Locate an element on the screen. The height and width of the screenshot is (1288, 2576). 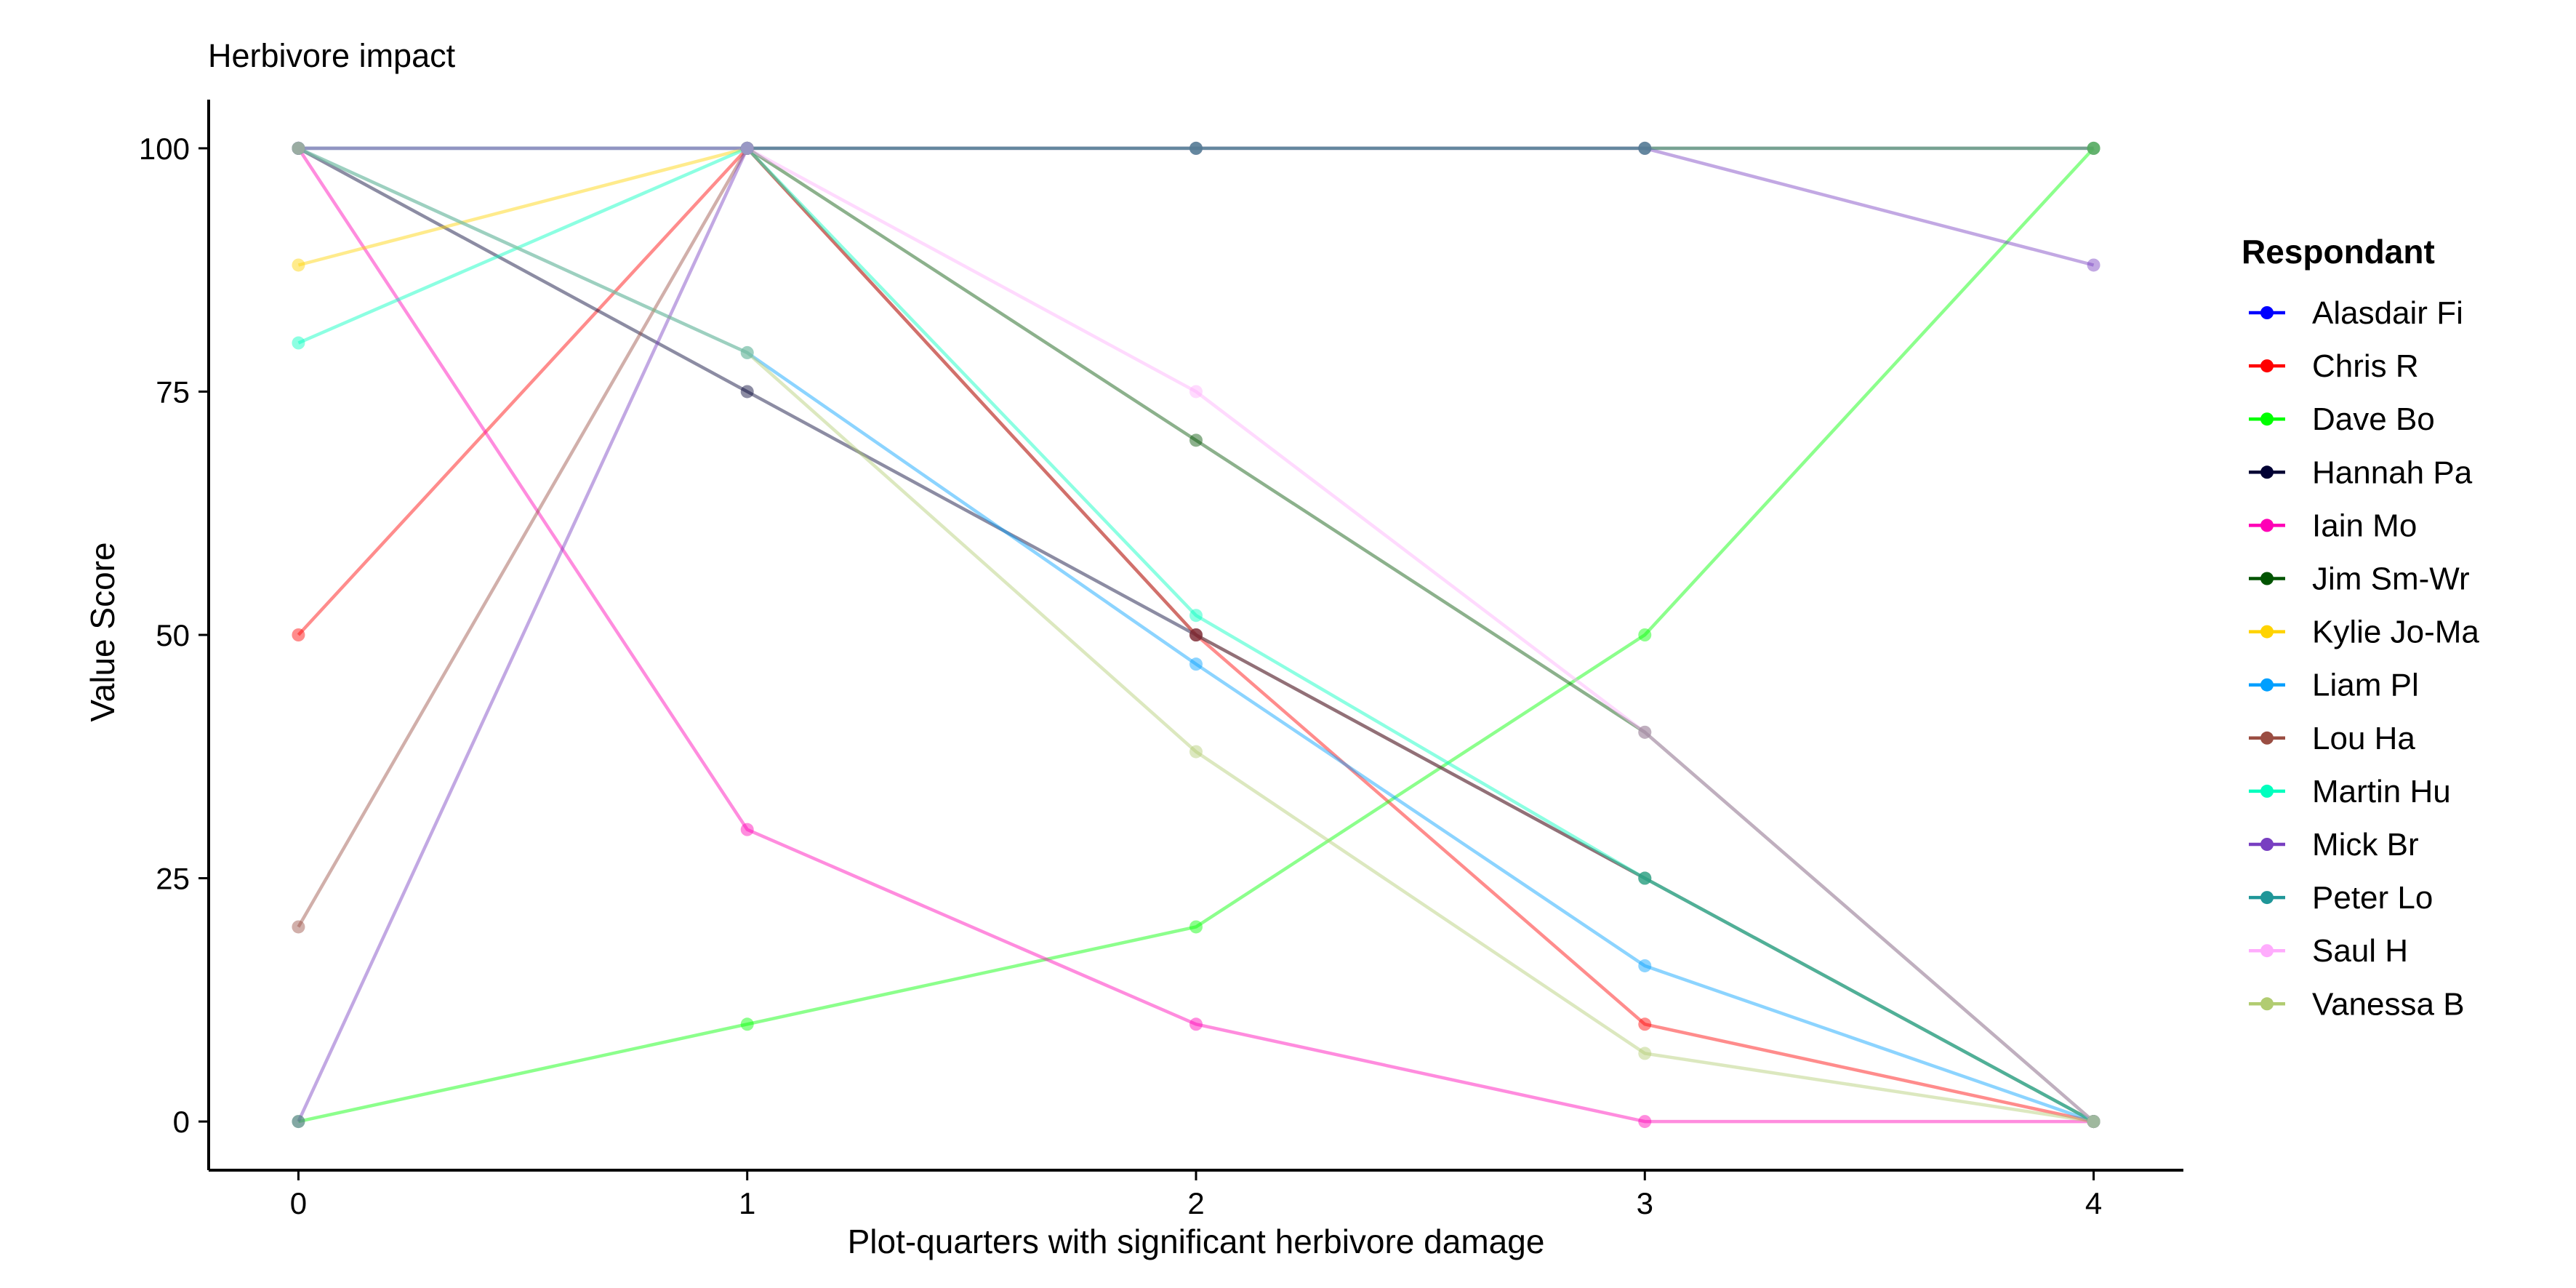
legend-item: Jim Sm-Wr is located at coordinates (2359, 579).